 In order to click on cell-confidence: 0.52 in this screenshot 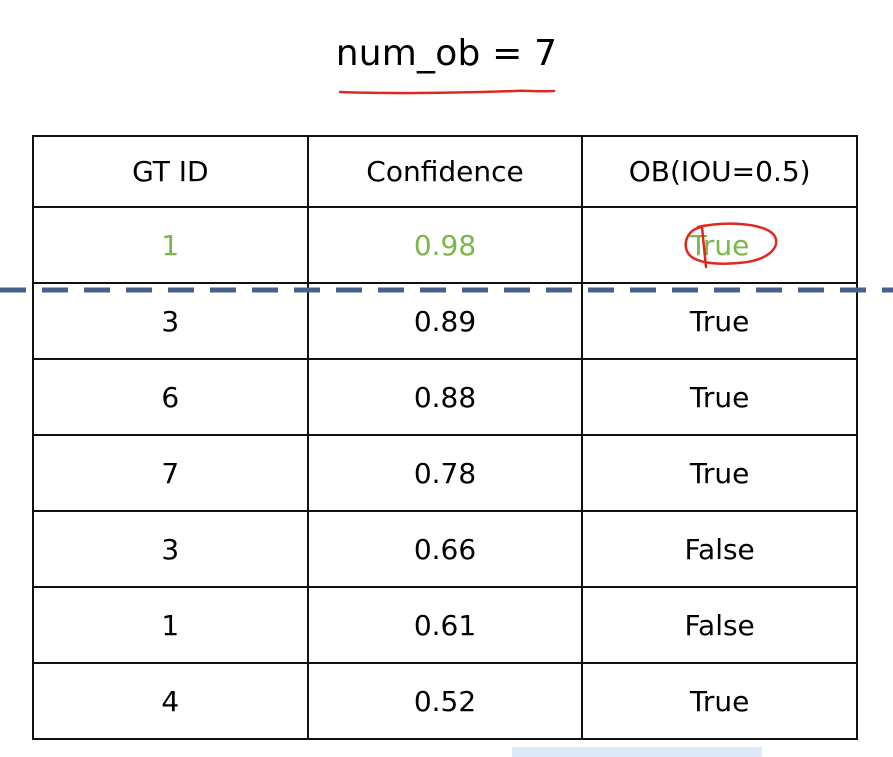, I will do `click(445, 701)`.